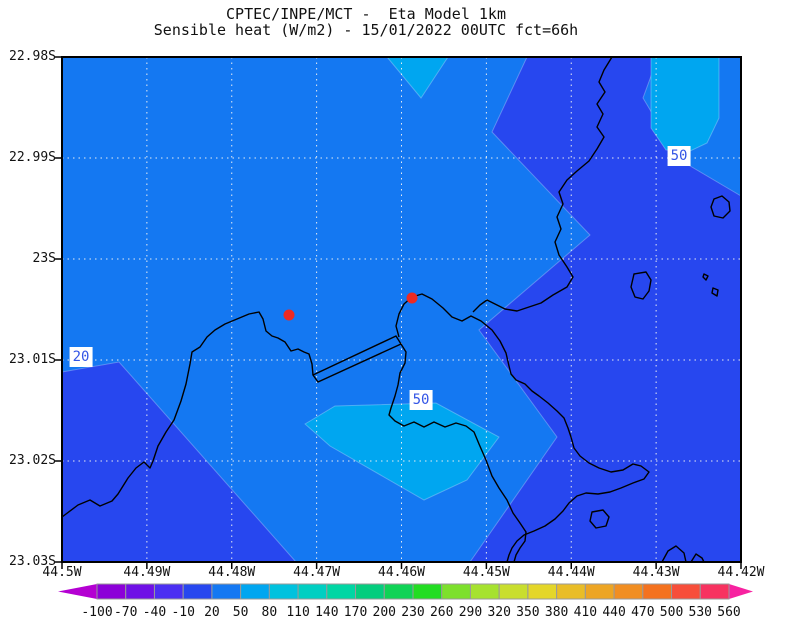 The height and width of the screenshot is (618, 800). What do you see at coordinates (270, 611) in the screenshot?
I see `colorbar-tick-label: 80` at bounding box center [270, 611].